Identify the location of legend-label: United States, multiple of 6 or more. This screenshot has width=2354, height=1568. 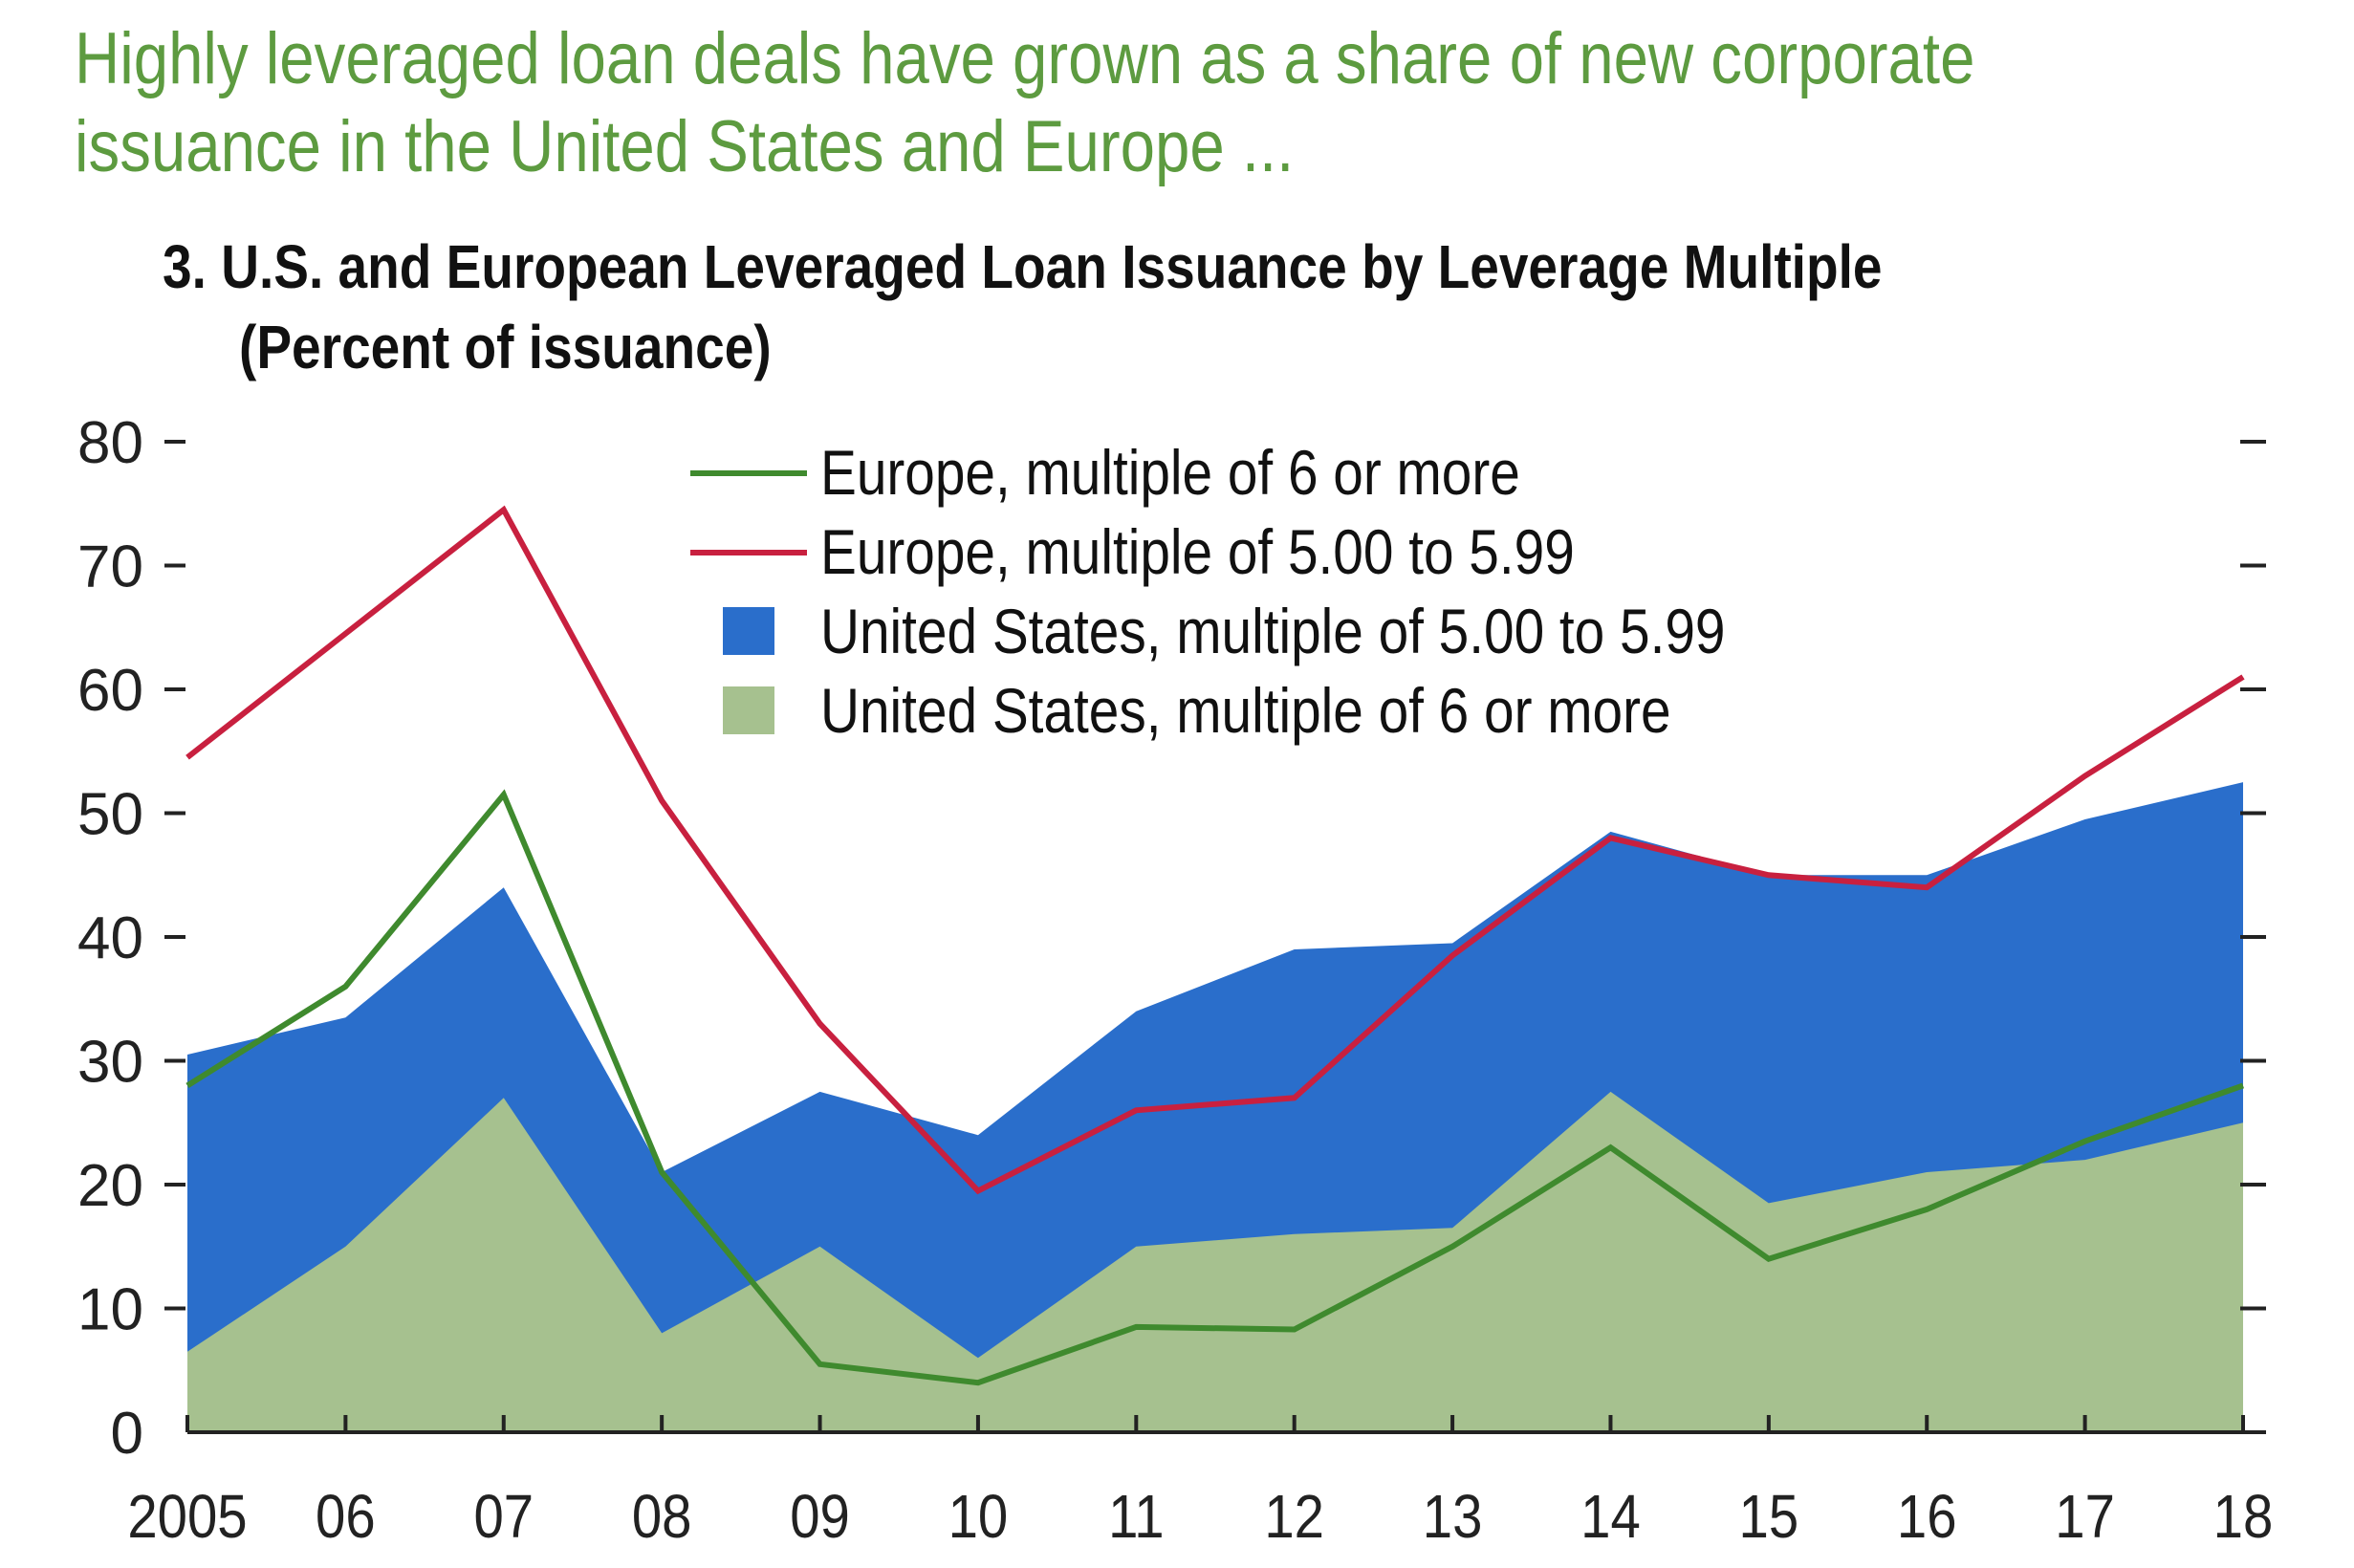
(1245, 711).